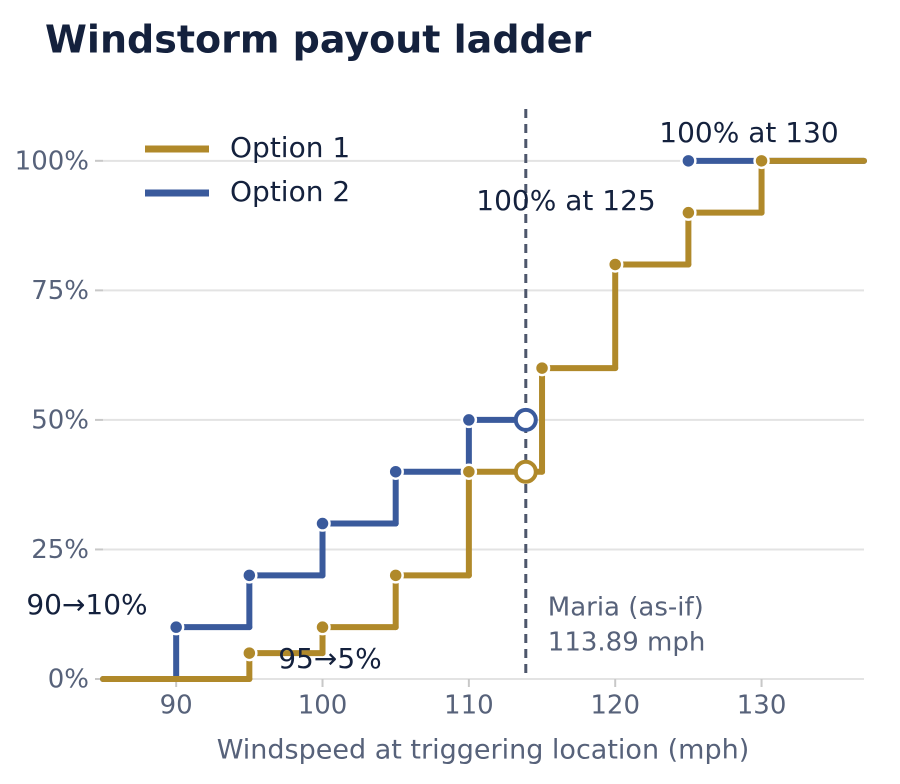  I want to click on x-tick-label: 120, so click(615, 706).